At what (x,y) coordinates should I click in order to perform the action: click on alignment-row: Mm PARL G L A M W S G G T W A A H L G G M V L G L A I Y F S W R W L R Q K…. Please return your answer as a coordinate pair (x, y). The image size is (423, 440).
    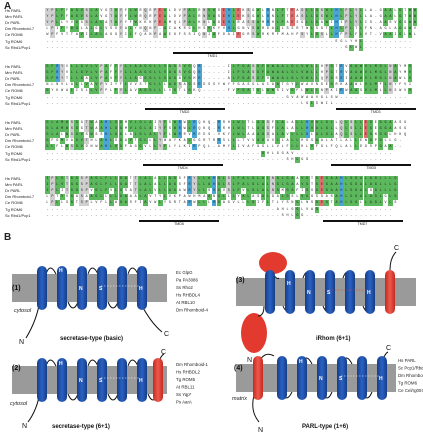
    Looking at the image, I should click on (212, 129).